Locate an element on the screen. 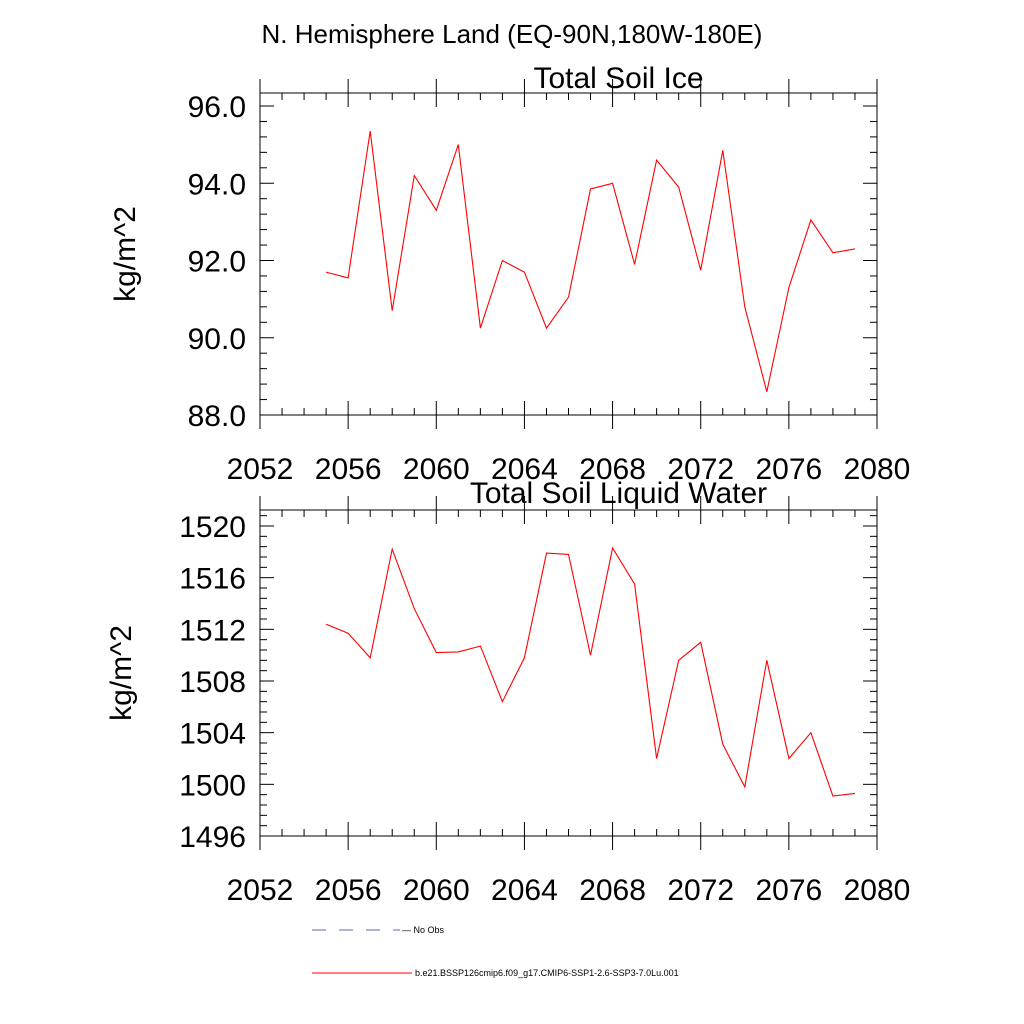  y-tick-label: 92.0 is located at coordinates (217, 262).